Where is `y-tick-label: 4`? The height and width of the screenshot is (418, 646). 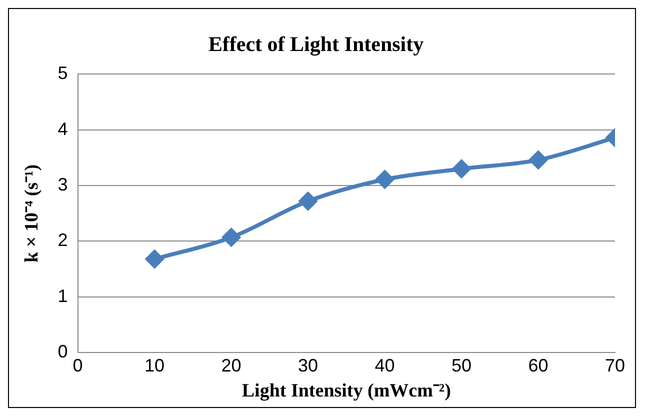 y-tick-label: 4 is located at coordinates (63, 128).